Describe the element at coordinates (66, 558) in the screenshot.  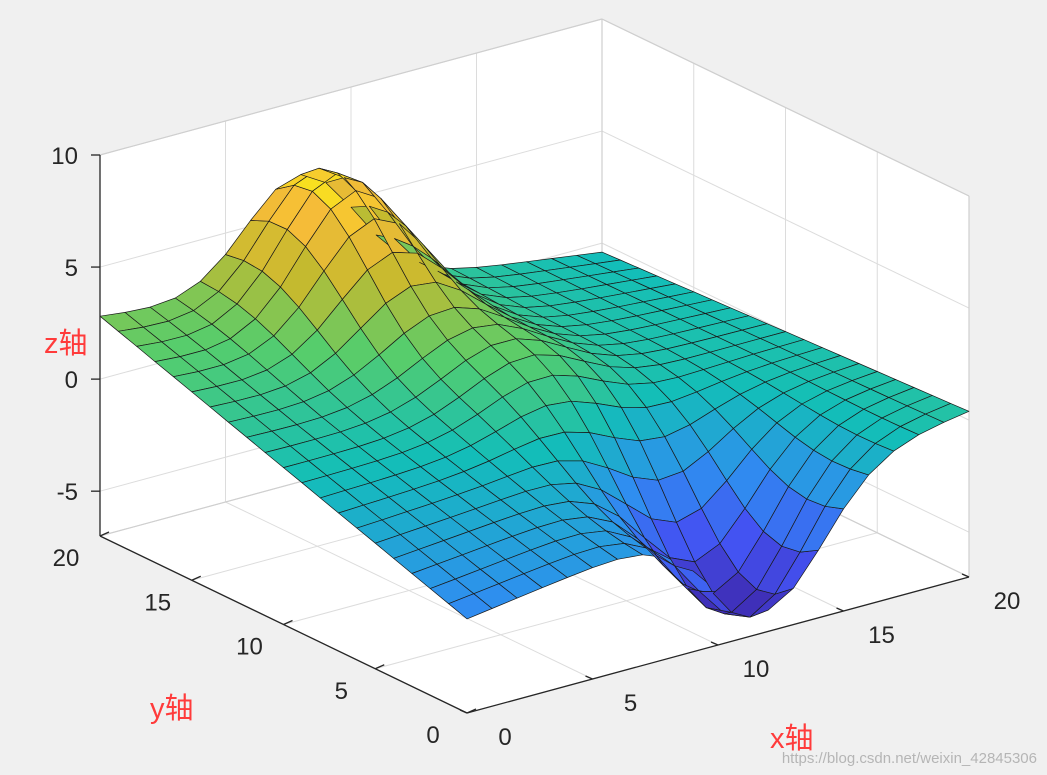
I see `y-tick-label: 20` at that location.